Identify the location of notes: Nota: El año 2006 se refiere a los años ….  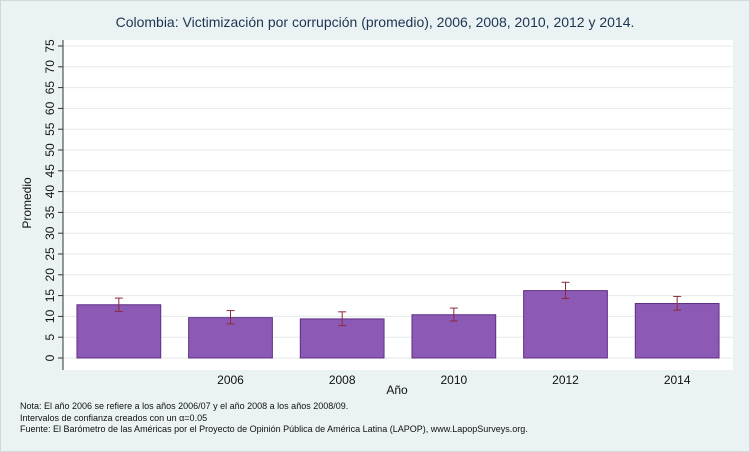
(274, 418).